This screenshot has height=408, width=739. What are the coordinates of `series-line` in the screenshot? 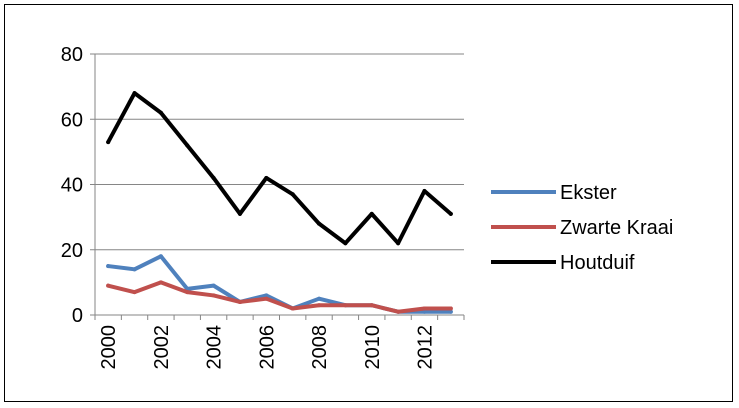 It's located at (279, 297).